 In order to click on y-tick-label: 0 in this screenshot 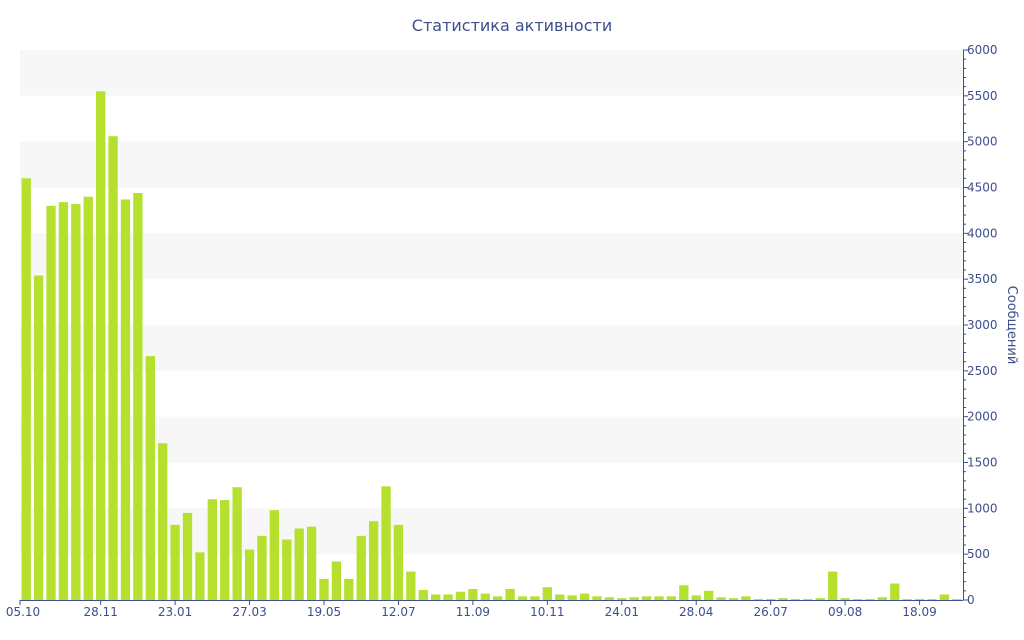, I will do `click(971, 600)`.